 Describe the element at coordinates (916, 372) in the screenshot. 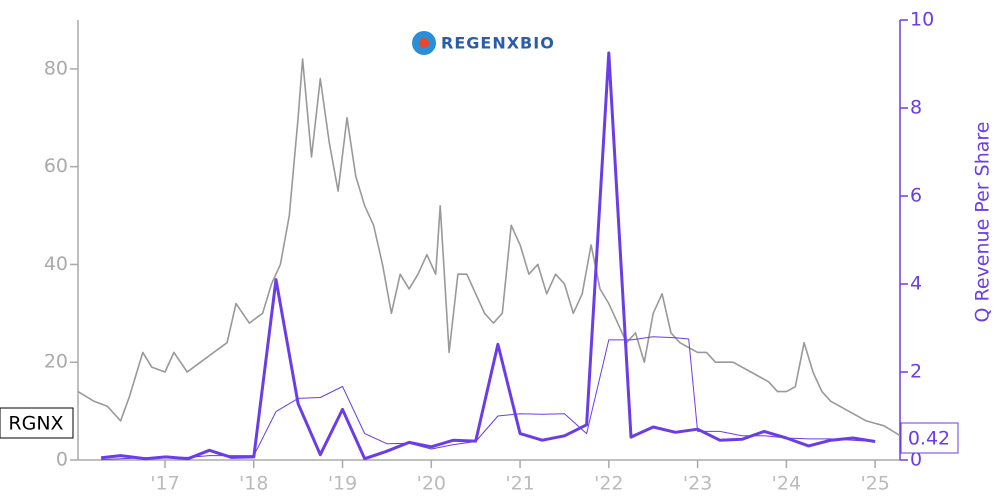

I see `y2-tick-label: 2` at that location.